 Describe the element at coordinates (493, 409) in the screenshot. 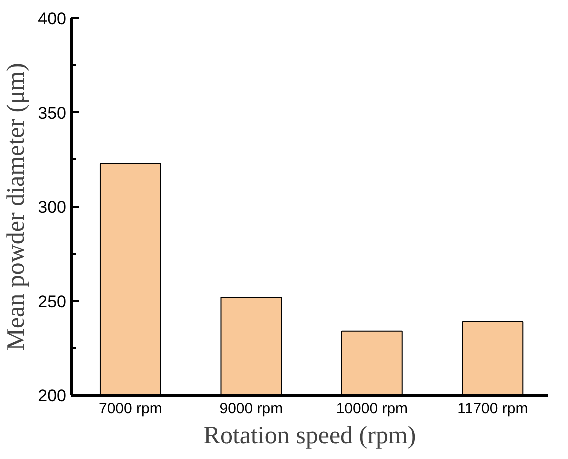

I see `x-tick-label: 11700 rpm` at that location.